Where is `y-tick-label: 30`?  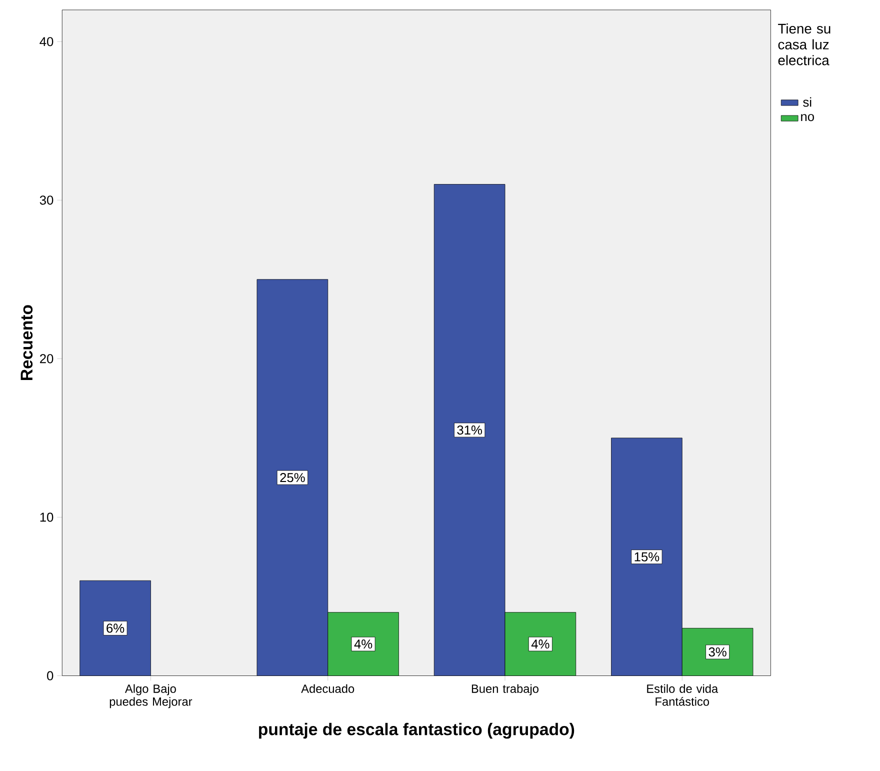 y-tick-label: 30 is located at coordinates (47, 200).